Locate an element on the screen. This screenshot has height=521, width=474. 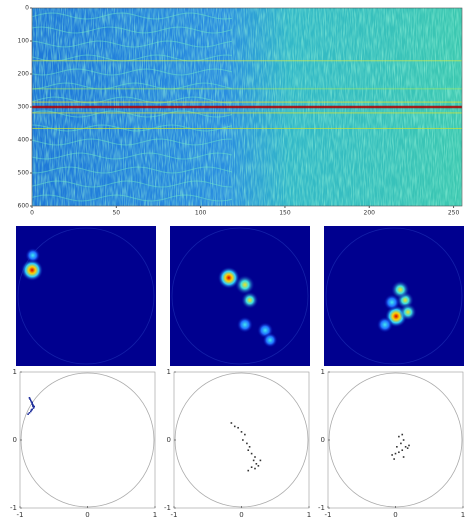
y-tick-label: 400 is located at coordinates (24, 140).